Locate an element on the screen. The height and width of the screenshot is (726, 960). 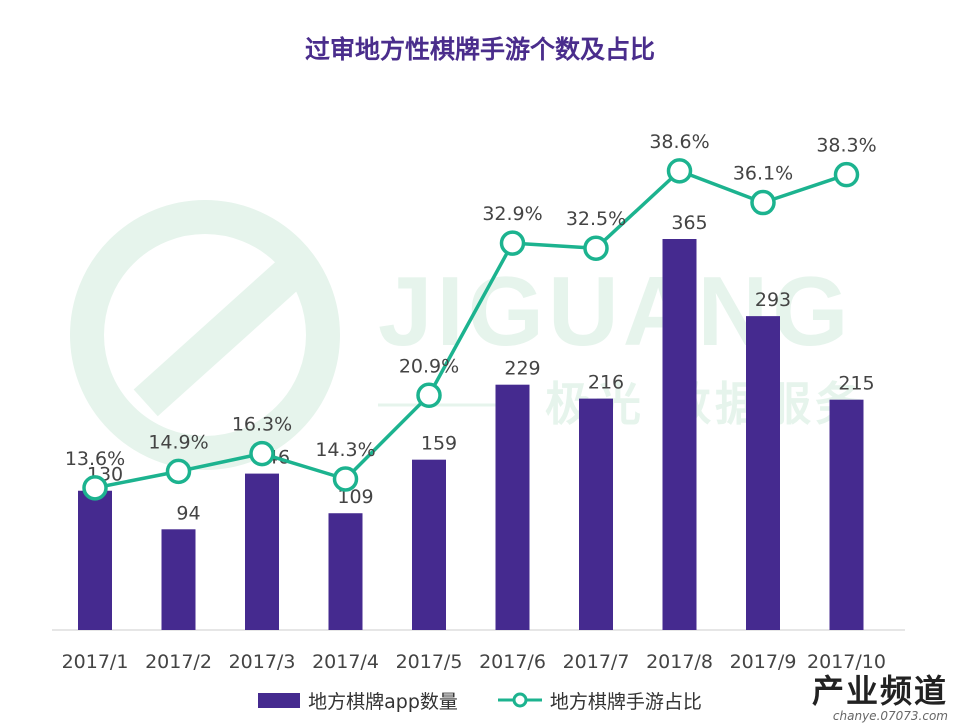
bar-value-label: 109 is located at coordinates (355, 497).